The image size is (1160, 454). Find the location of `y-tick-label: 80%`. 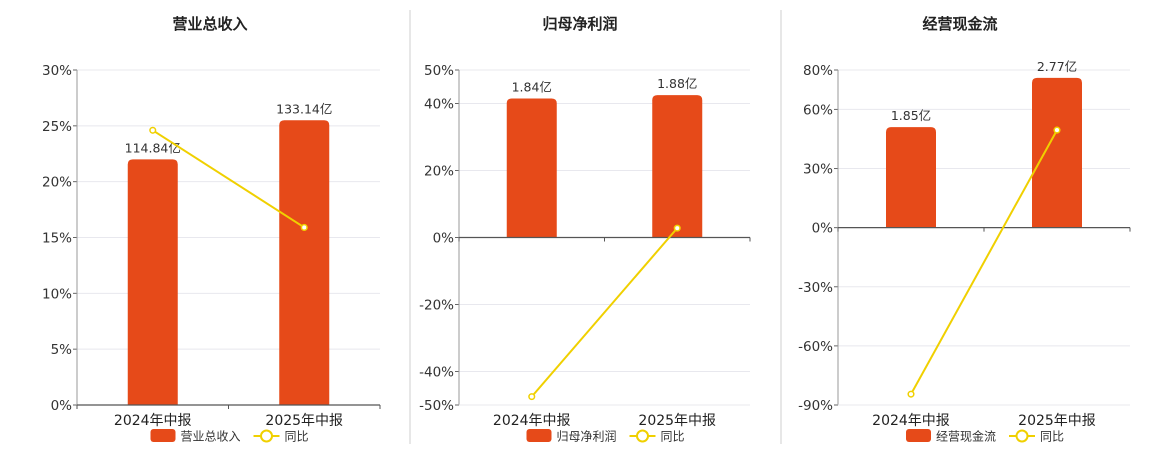

y-tick-label: 80% is located at coordinates (818, 71).